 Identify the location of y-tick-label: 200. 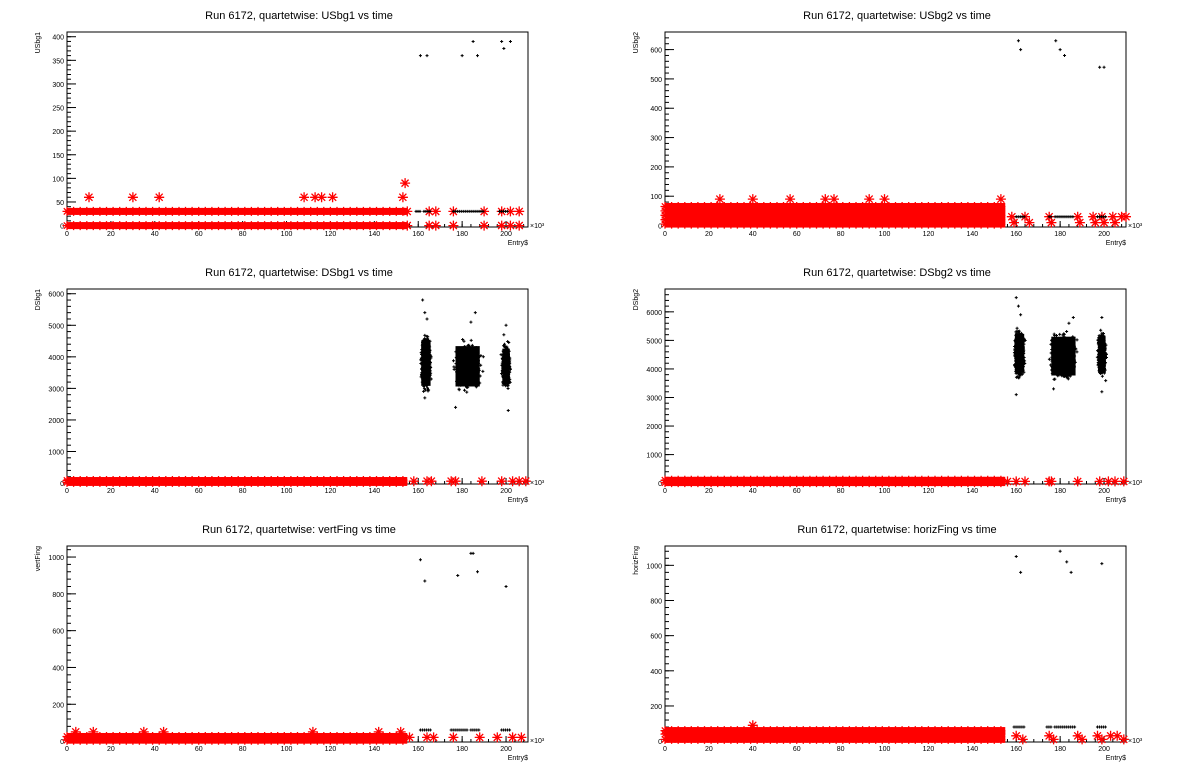
(656, 168).